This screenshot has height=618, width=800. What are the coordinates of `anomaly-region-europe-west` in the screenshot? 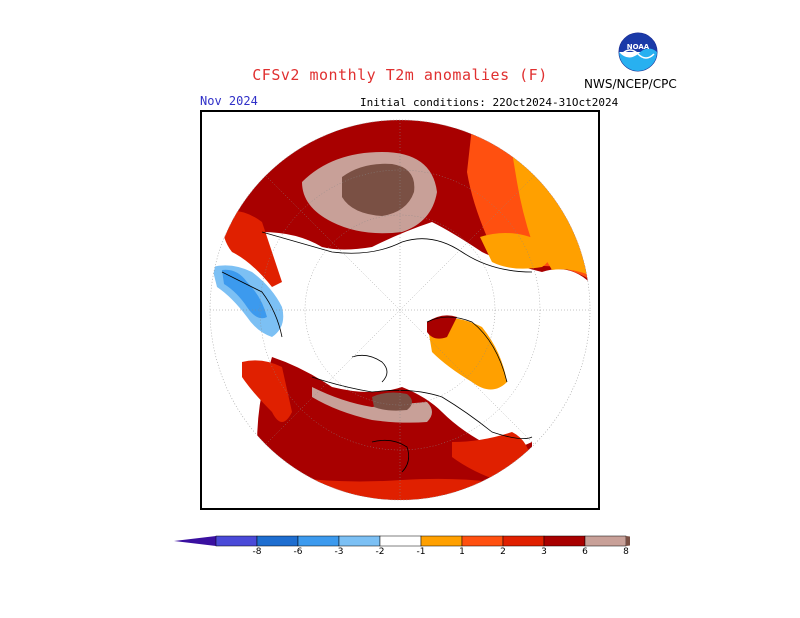 It's located at (251, 248).